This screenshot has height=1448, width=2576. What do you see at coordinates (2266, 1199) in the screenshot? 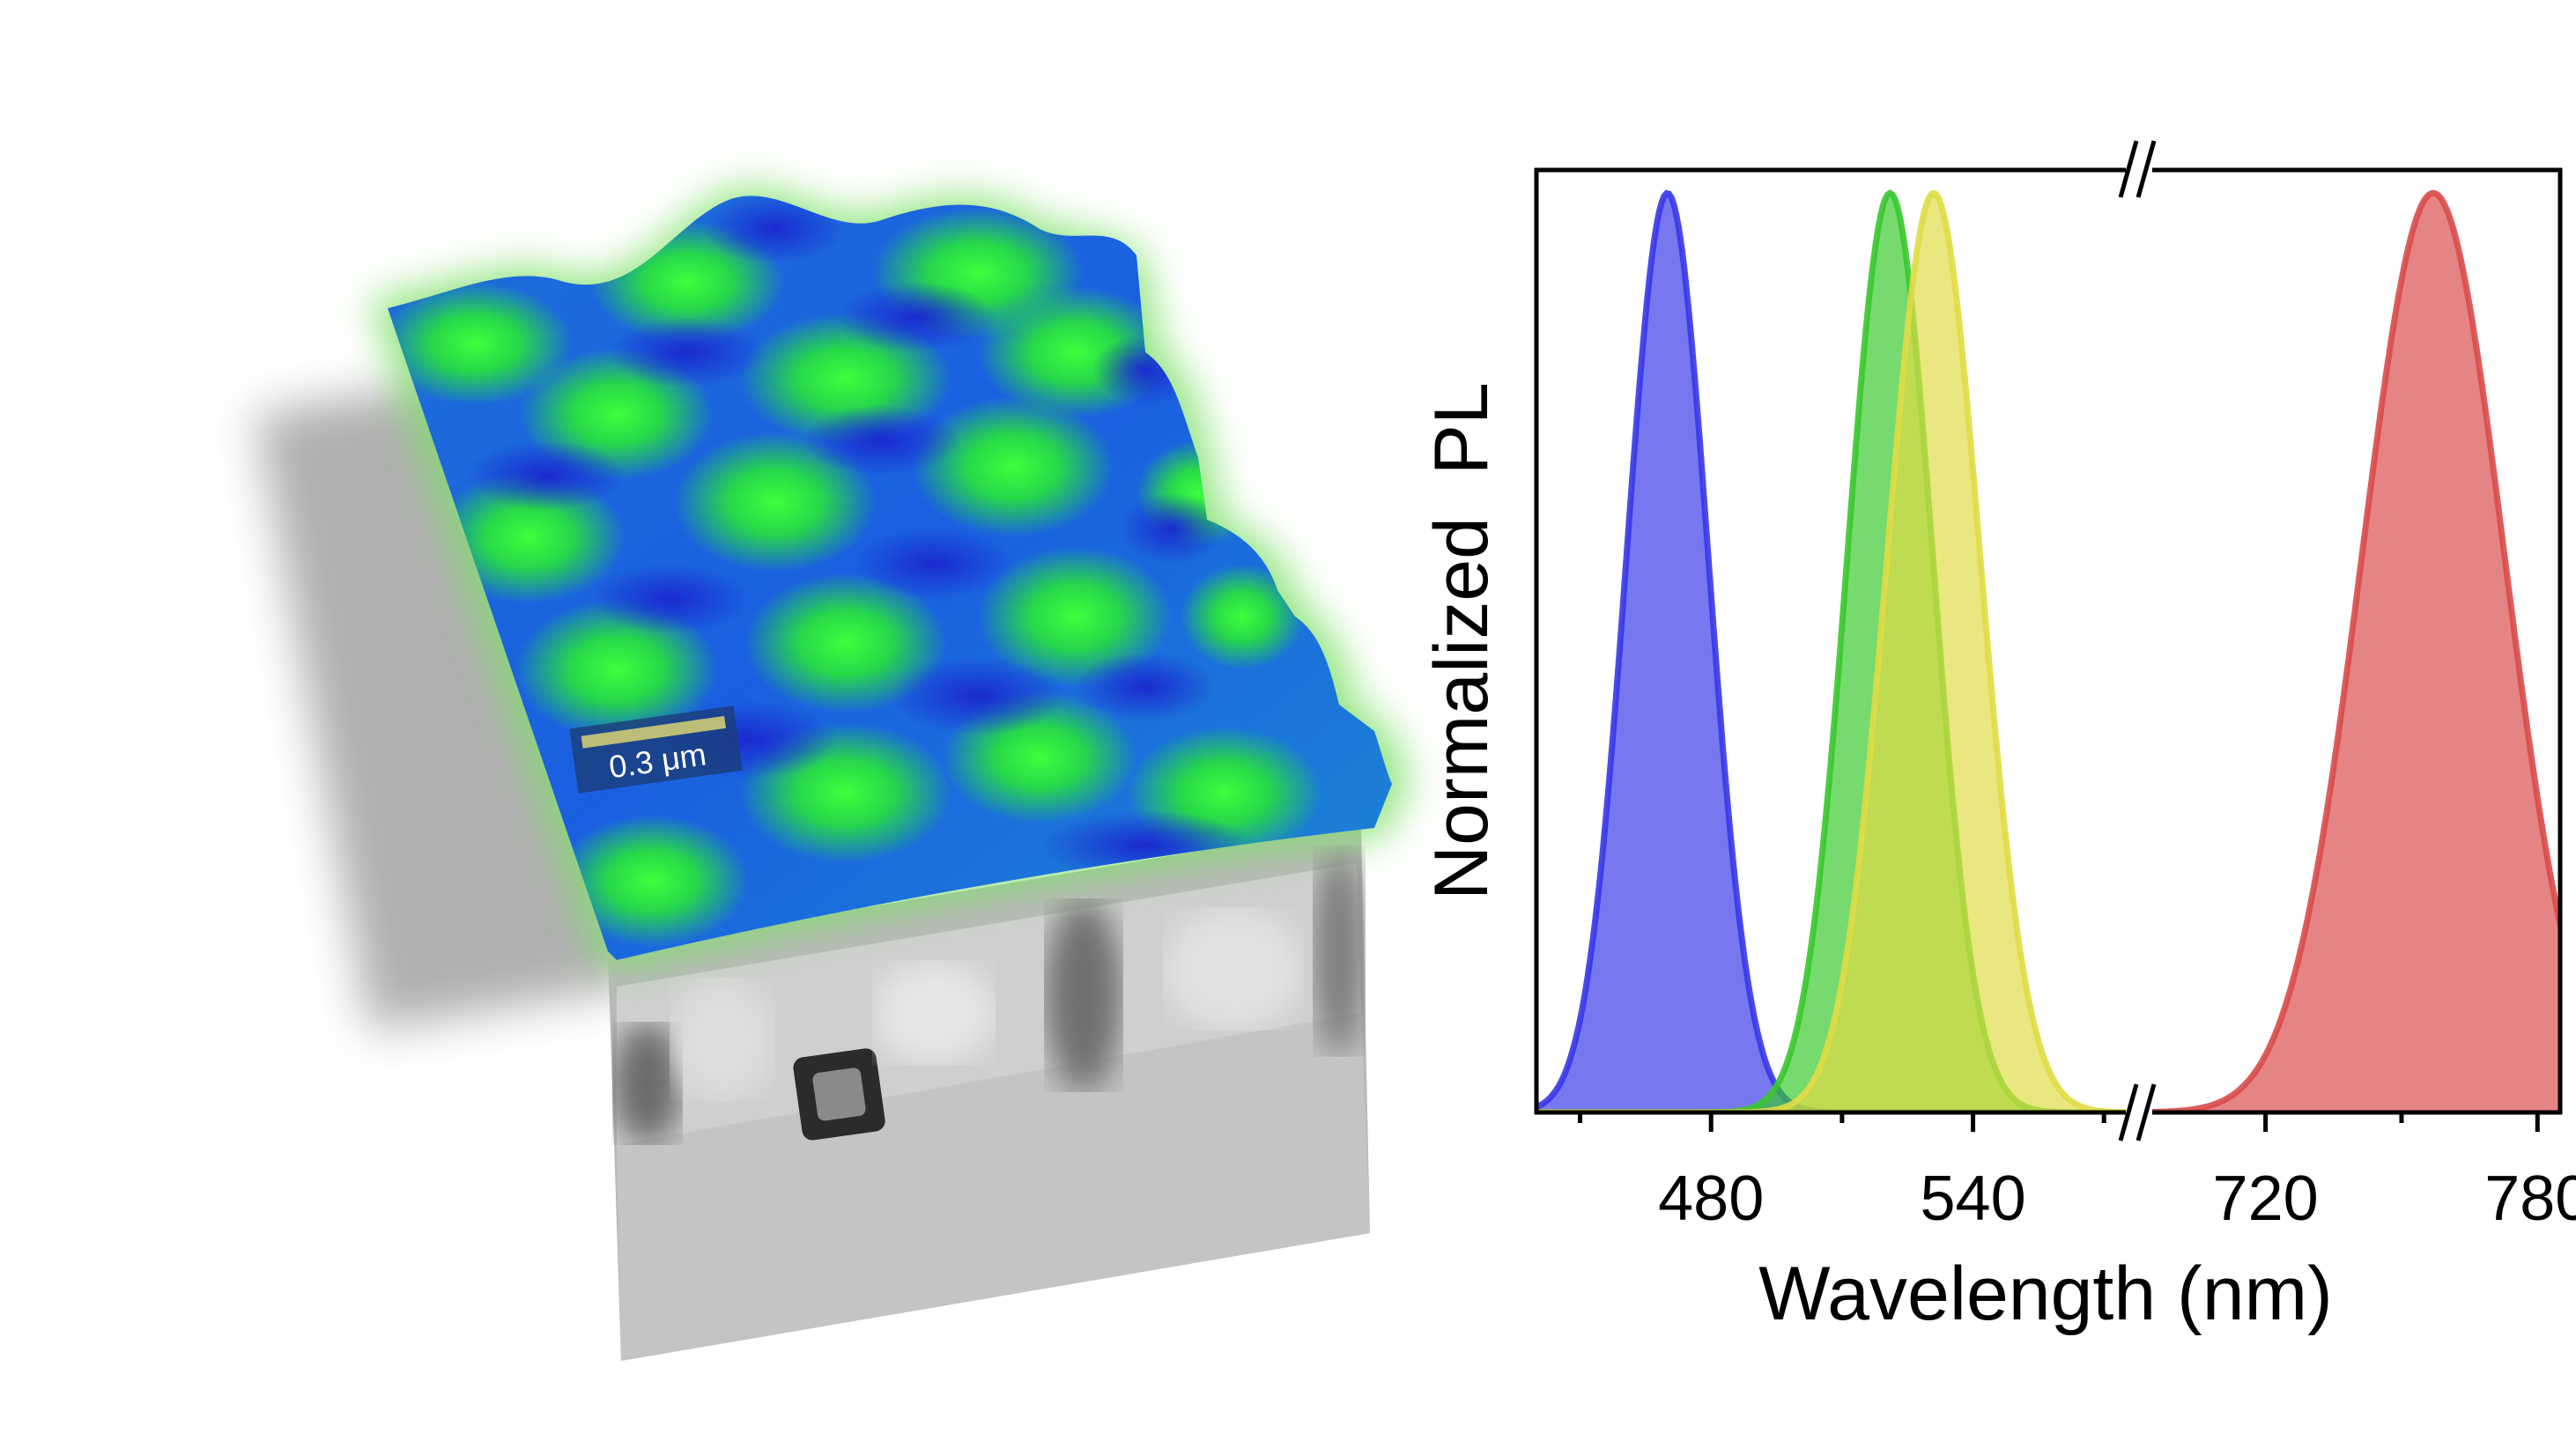
I see `x-tick-label: 720` at bounding box center [2266, 1199].